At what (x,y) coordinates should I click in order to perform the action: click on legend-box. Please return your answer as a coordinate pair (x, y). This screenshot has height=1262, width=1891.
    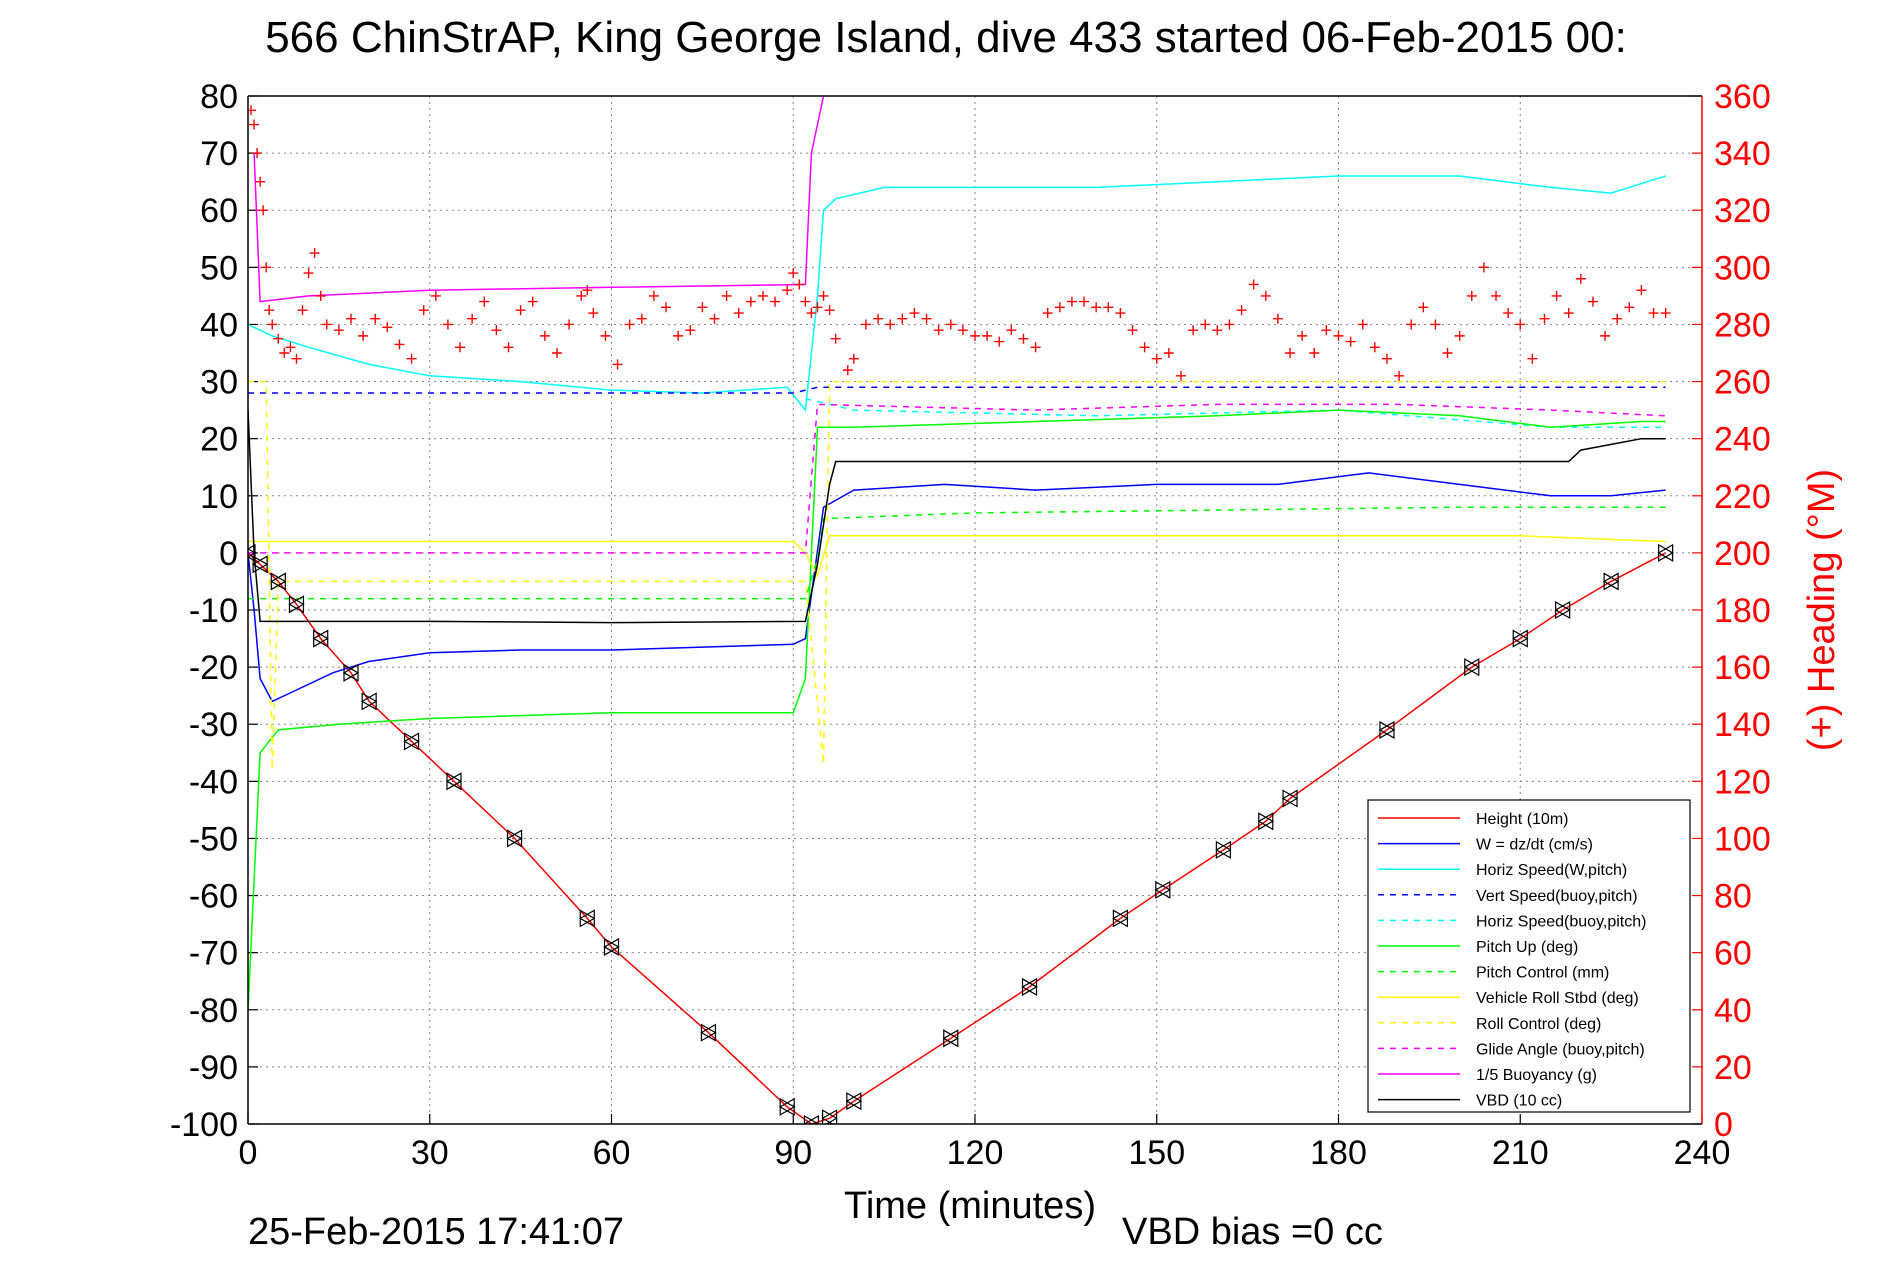
    Looking at the image, I should click on (1529, 956).